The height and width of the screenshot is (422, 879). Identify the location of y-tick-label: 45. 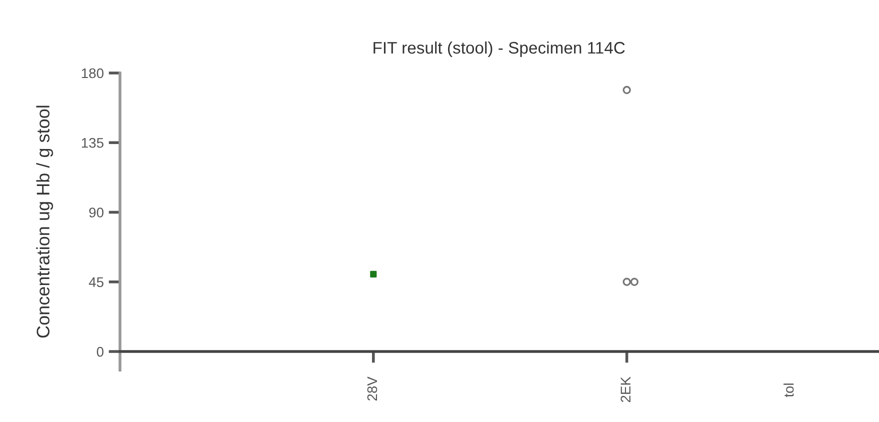
(96, 282).